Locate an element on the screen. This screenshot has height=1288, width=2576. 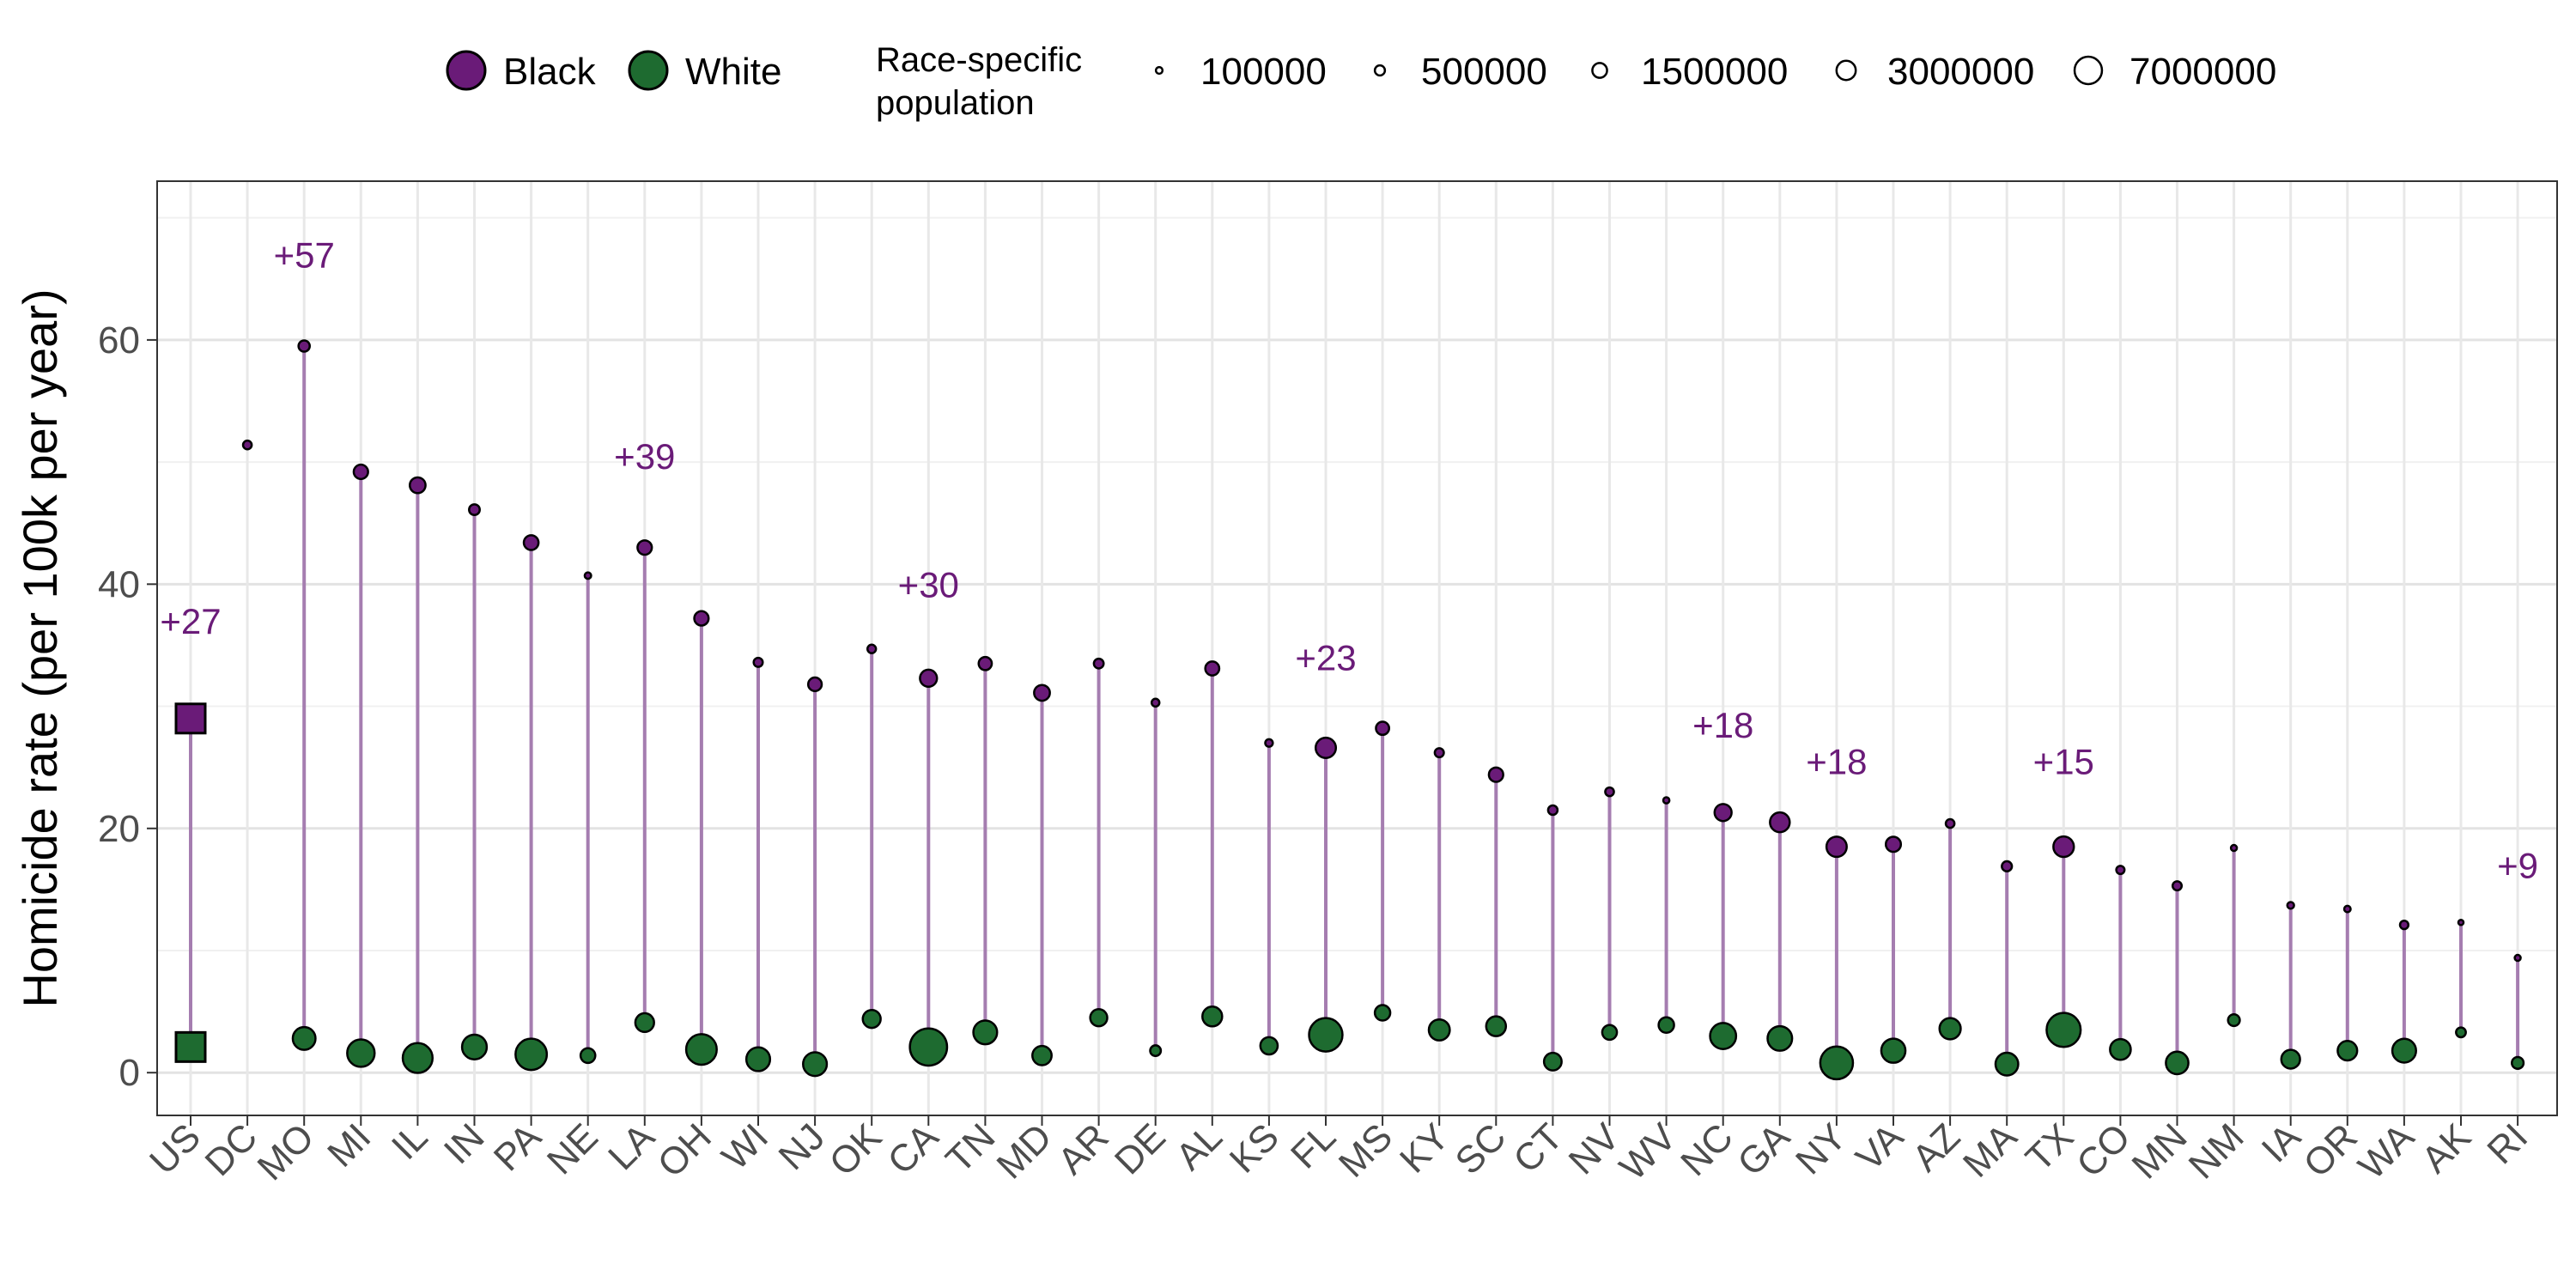
difference-annotation: +23 is located at coordinates (1325, 658).